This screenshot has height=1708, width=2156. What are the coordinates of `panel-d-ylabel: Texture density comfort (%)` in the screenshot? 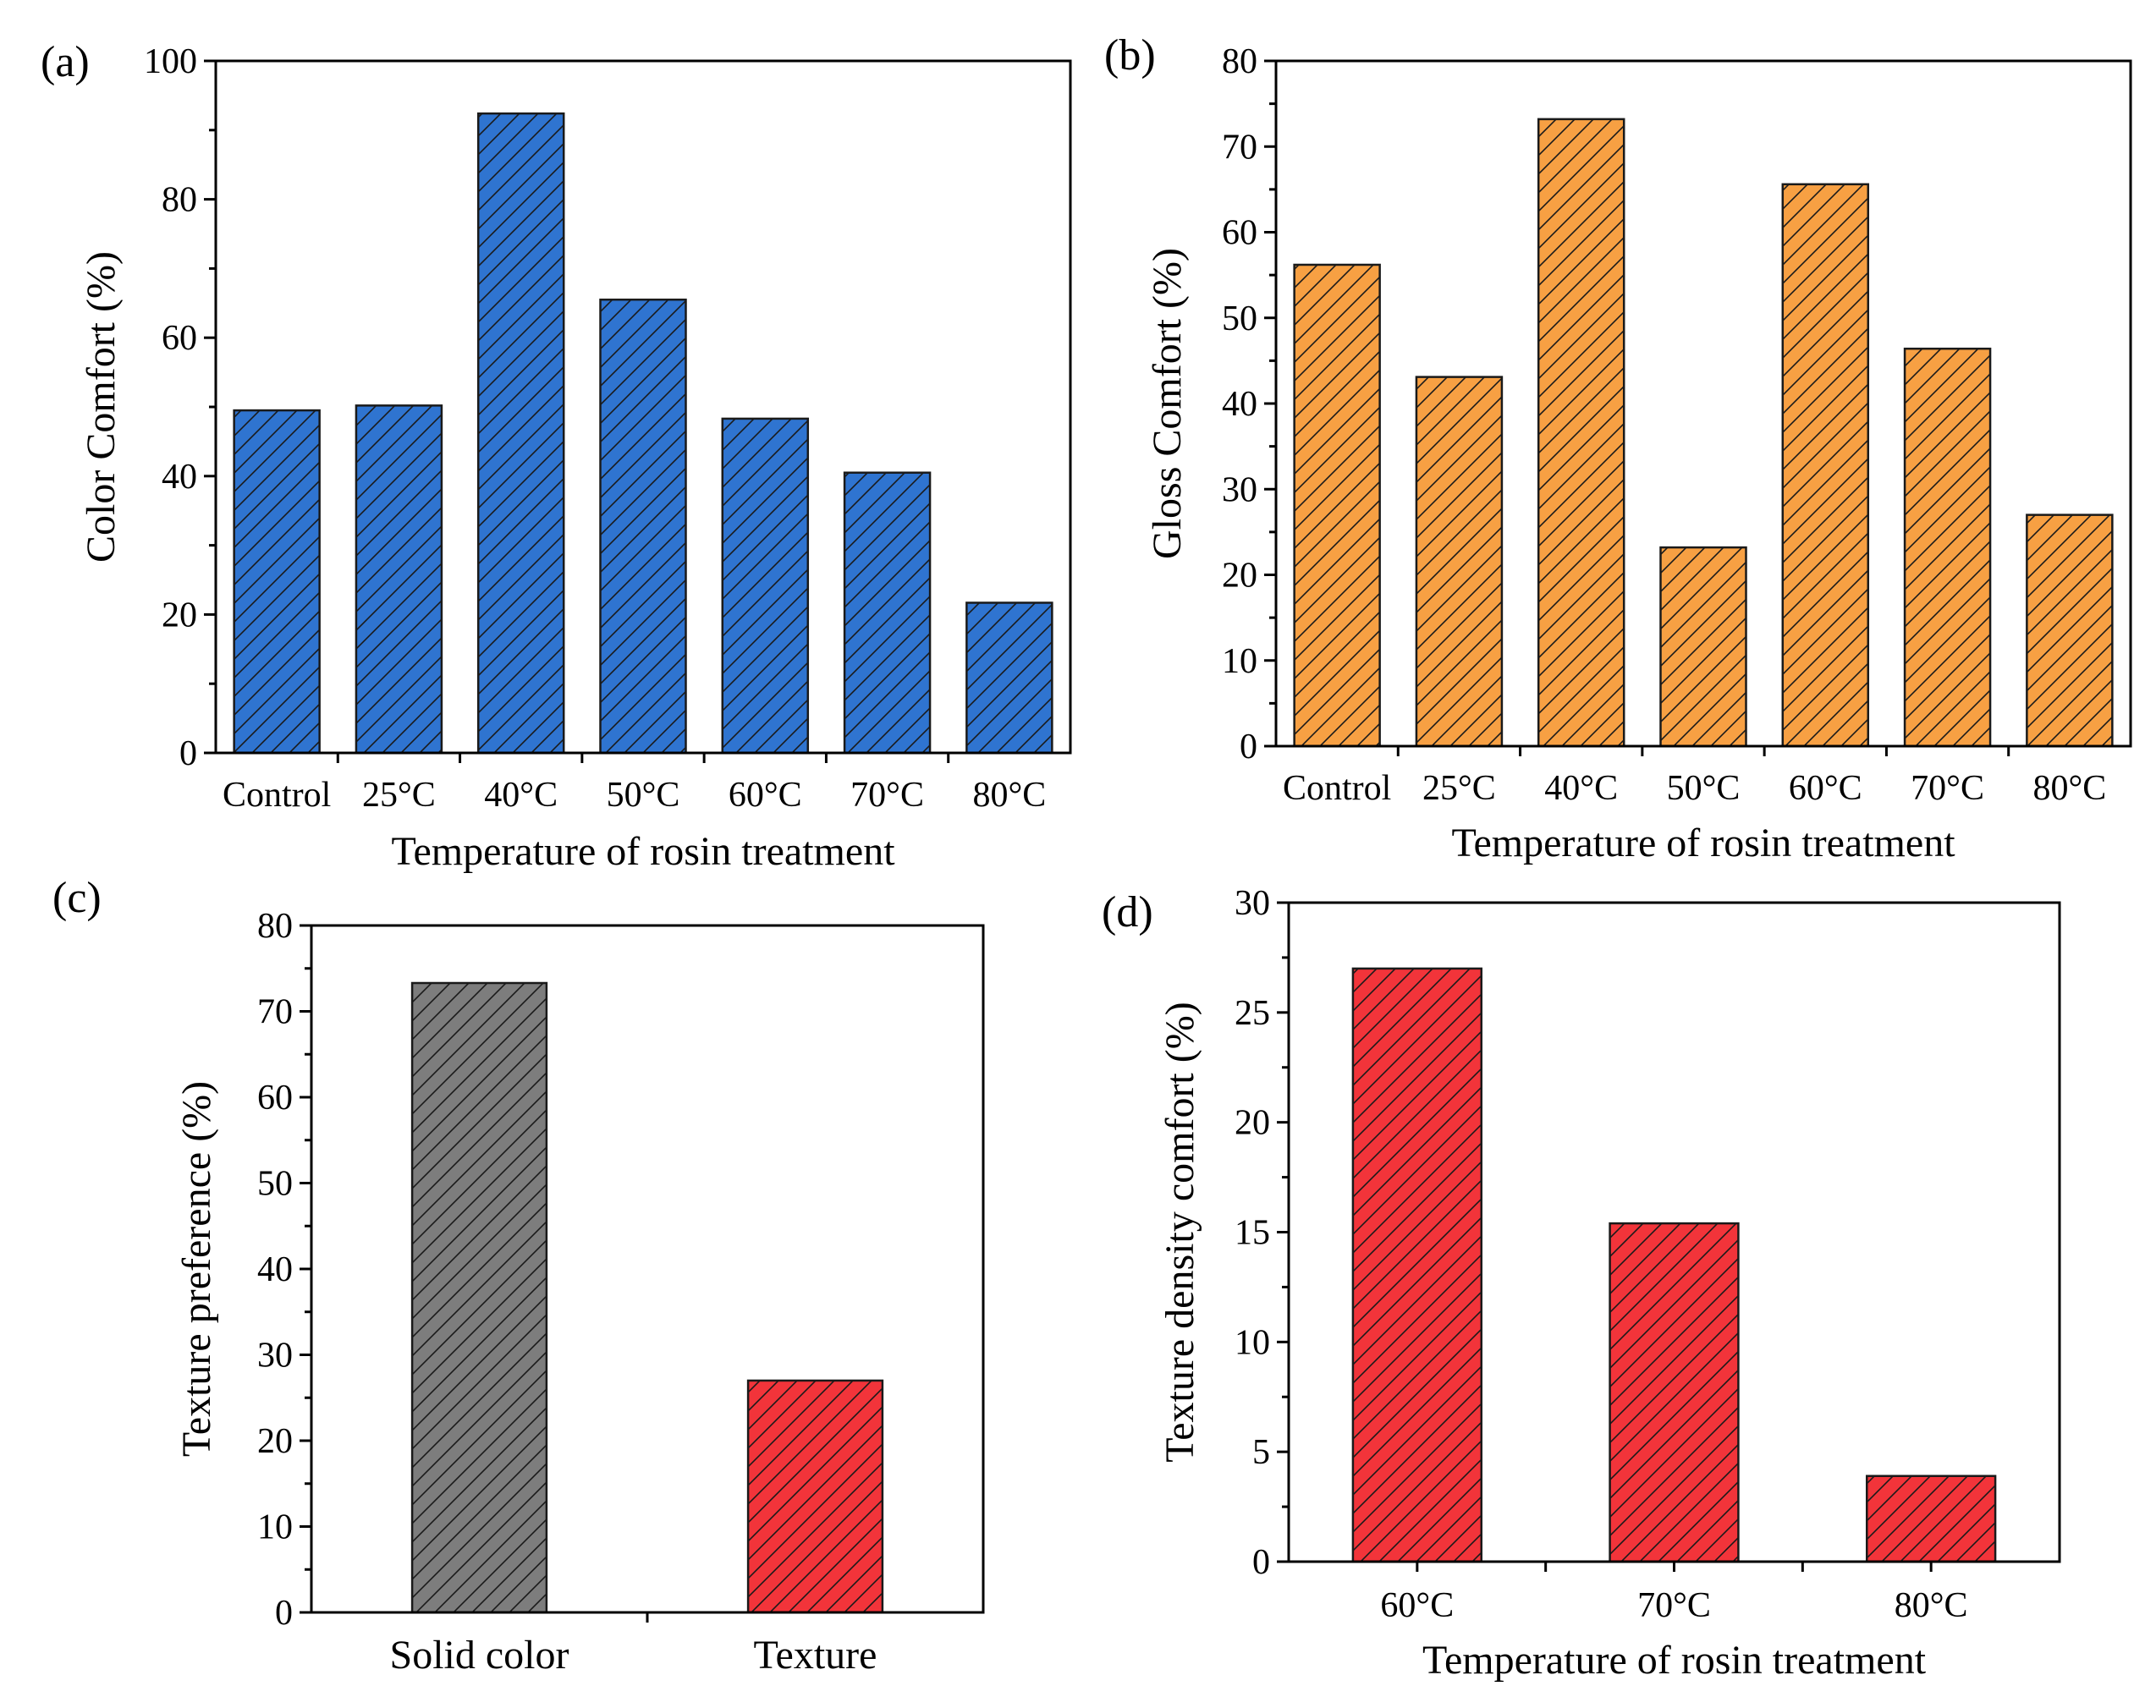 It's located at (1180, 1232).